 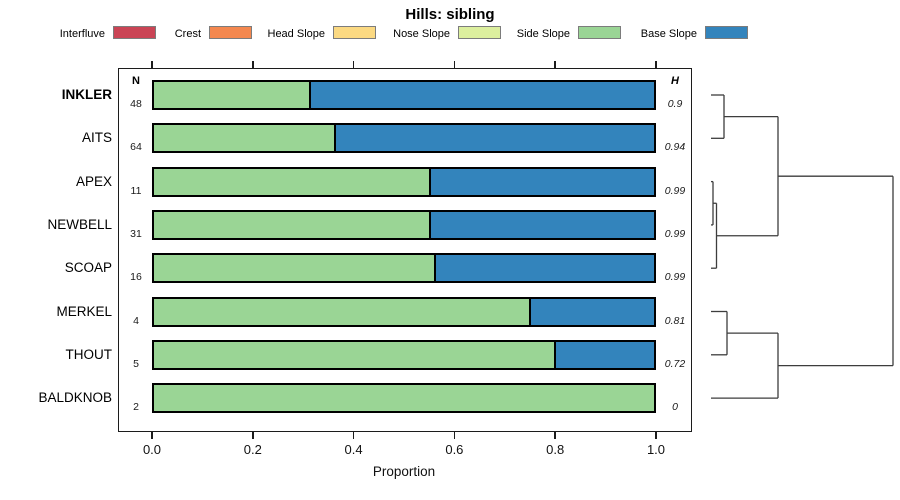 What do you see at coordinates (675, 320) in the screenshot?
I see `h-value: 0.81` at bounding box center [675, 320].